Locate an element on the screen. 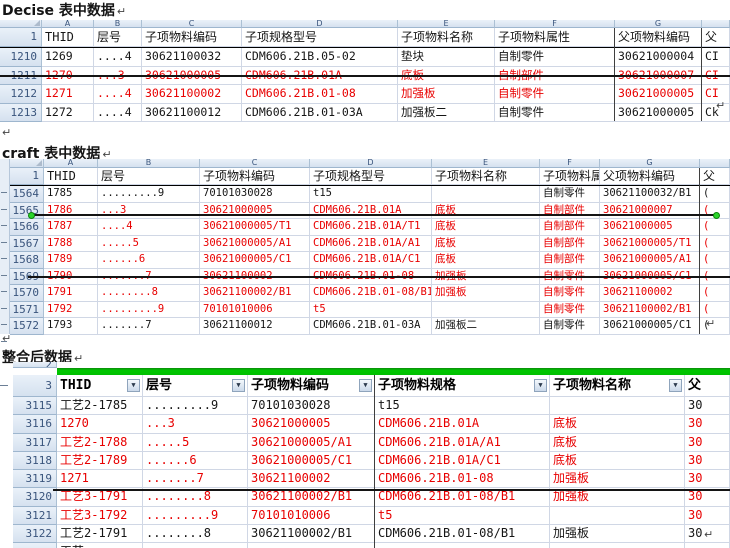 The width and height of the screenshot is (730, 548). cell: 工艺2-1785 is located at coordinates (100, 406).